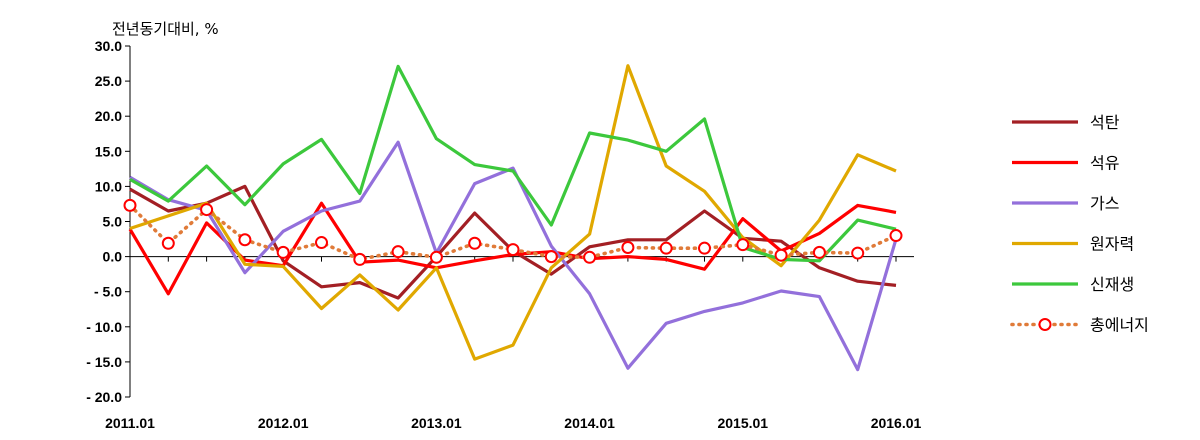 The image size is (1200, 440). Describe the element at coordinates (1119, 325) in the screenshot. I see `legend-label: 총에너지` at that location.